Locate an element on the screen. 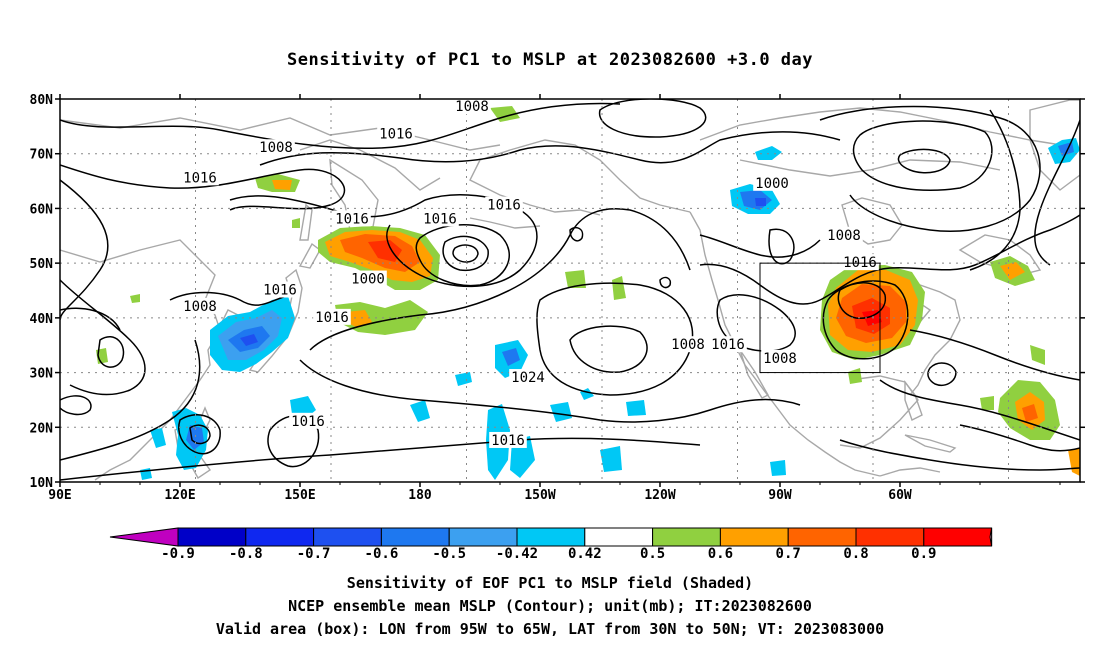 This screenshot has height=650, width=1100. colorbar-label: 0.6 is located at coordinates (720, 554).